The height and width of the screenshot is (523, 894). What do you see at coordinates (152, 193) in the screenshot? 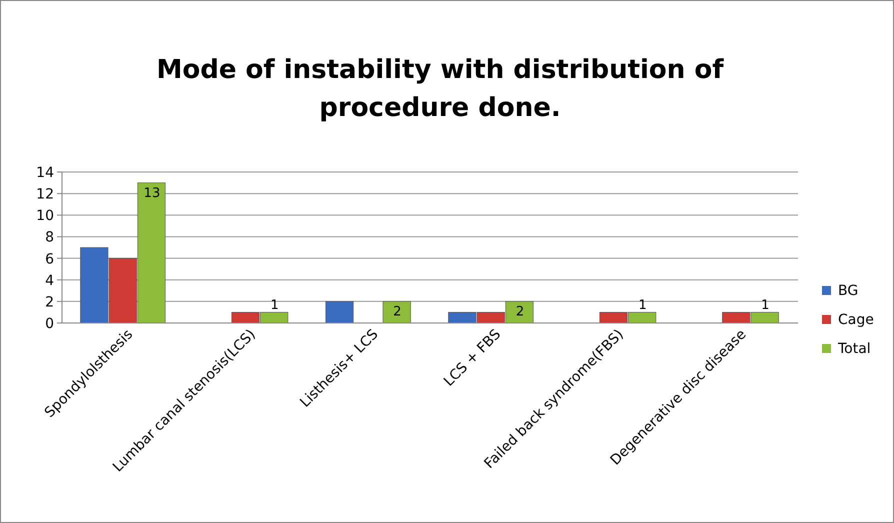
I see `data-label: 13` at bounding box center [152, 193].